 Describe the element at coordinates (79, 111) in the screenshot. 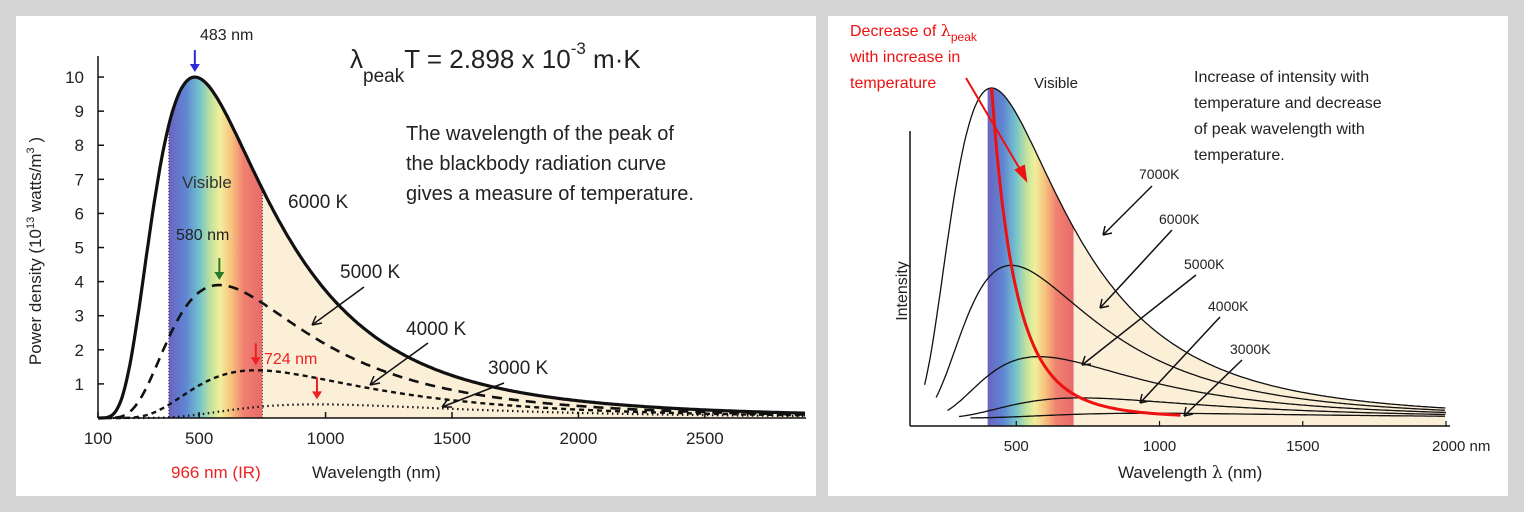

I see `y-tick-label: 9` at that location.